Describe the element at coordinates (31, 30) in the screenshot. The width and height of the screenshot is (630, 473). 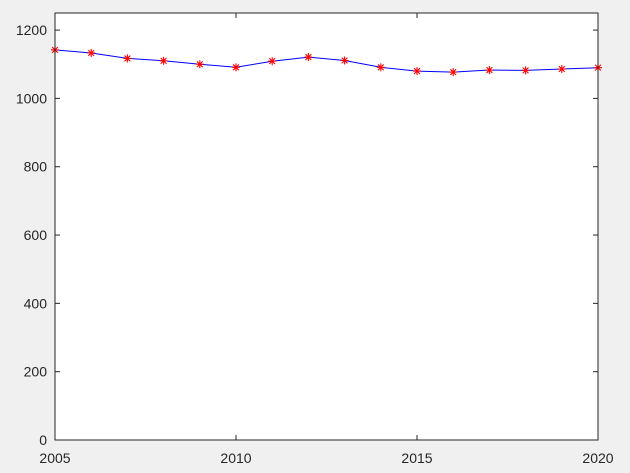
I see `y-tick-label: 1200` at that location.